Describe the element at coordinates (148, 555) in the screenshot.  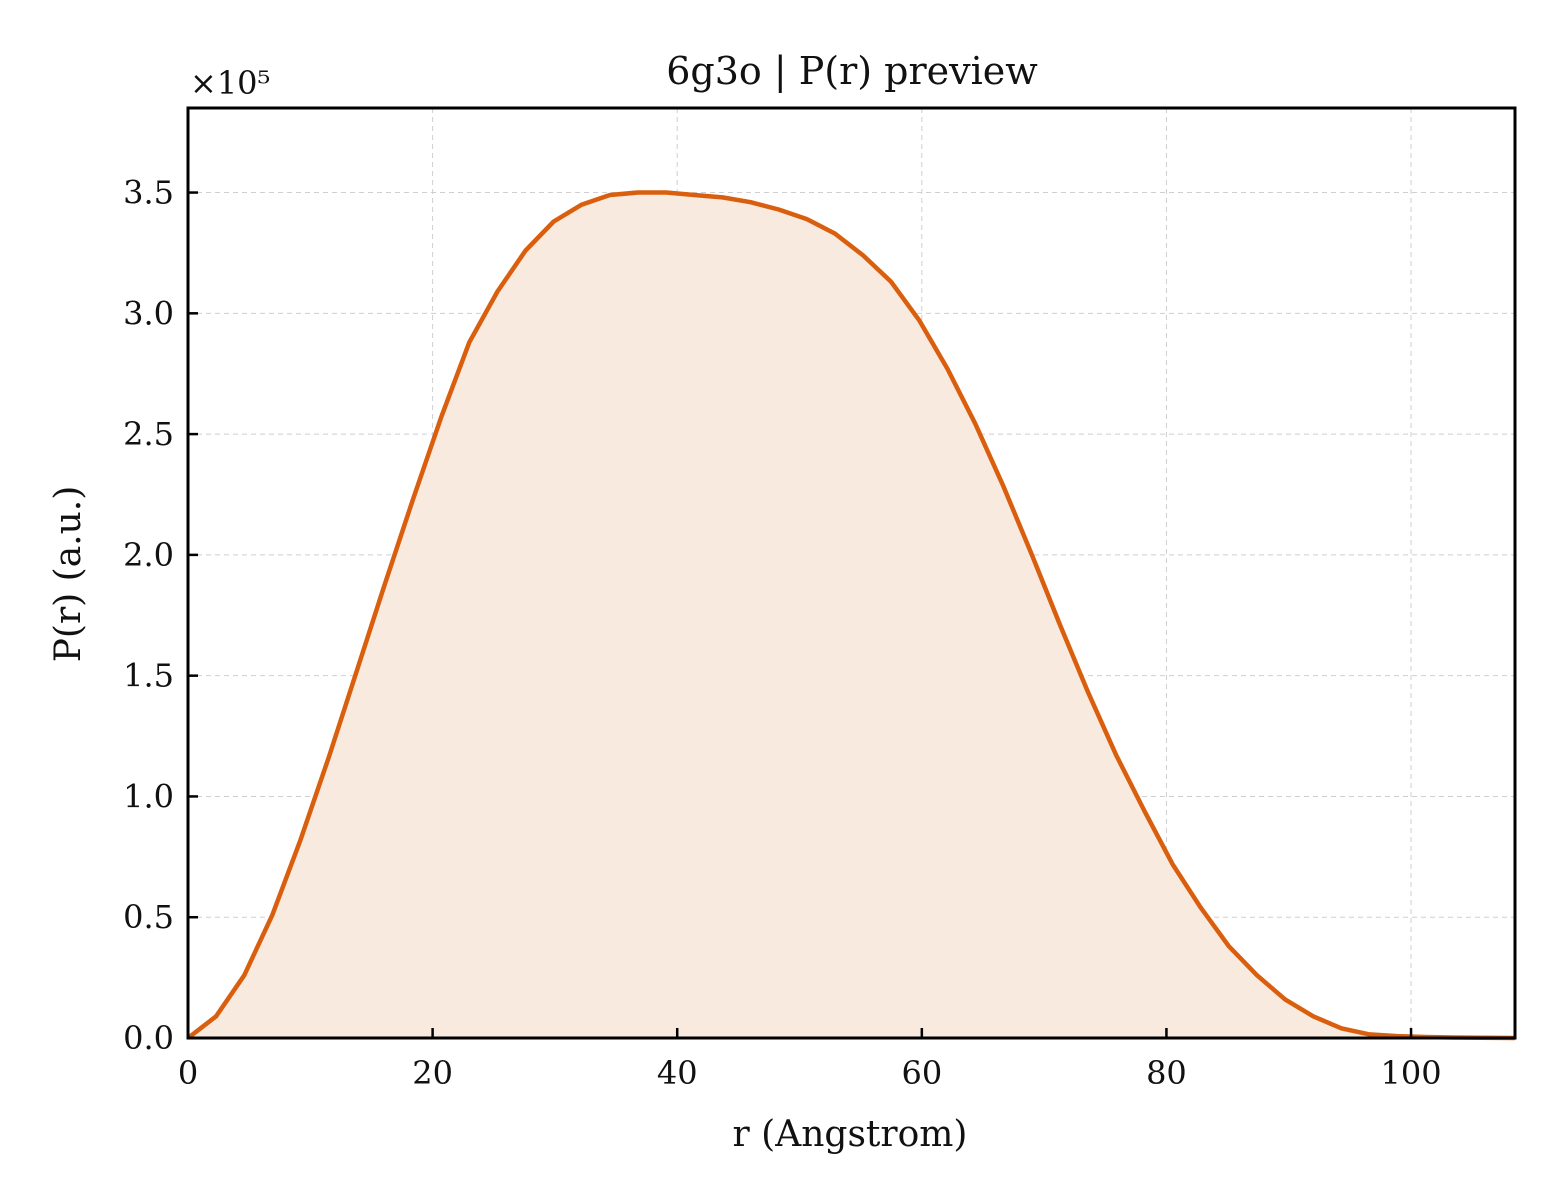
I see `y-tick-label: 2.0` at that location.